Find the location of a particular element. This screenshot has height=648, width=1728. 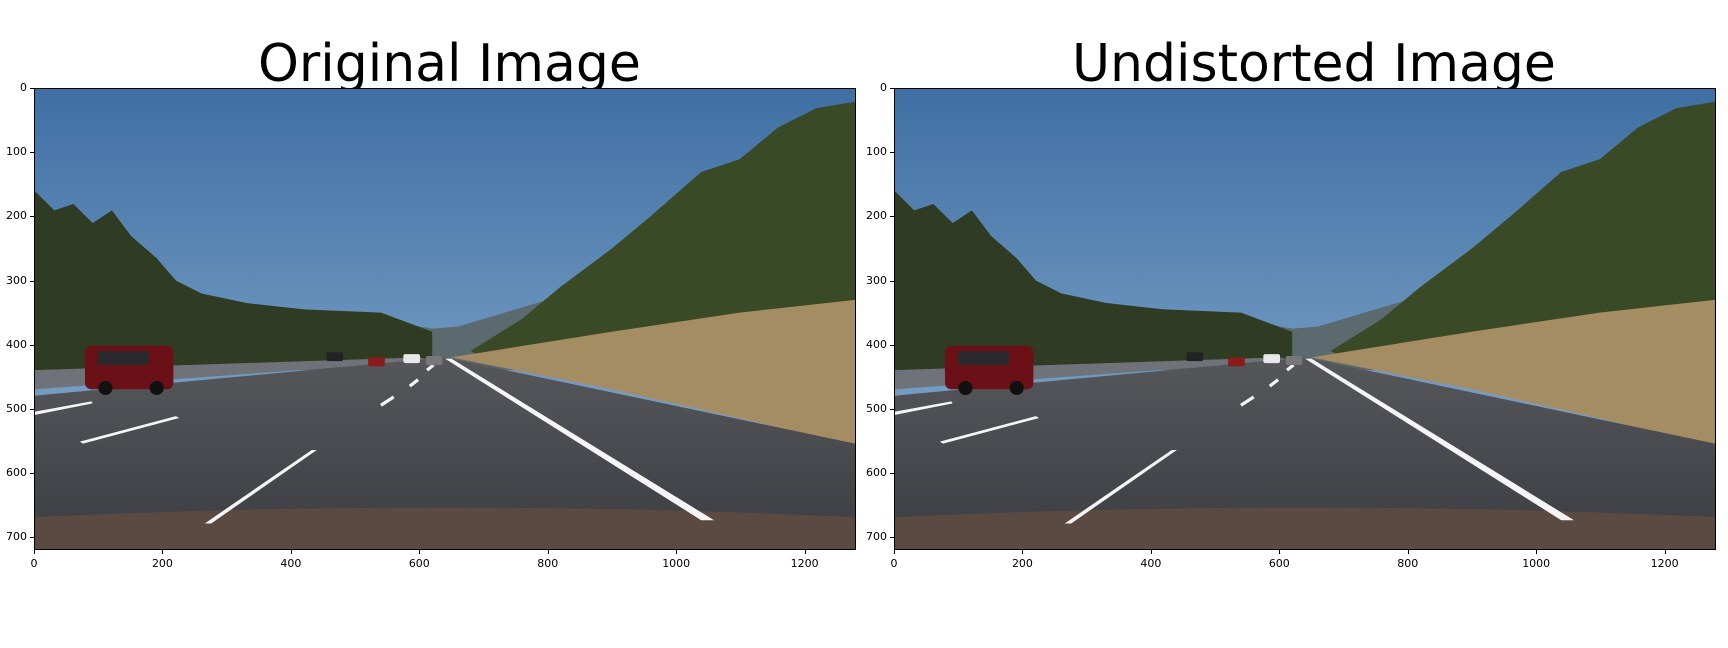

trees-right is located at coordinates (662, 229).